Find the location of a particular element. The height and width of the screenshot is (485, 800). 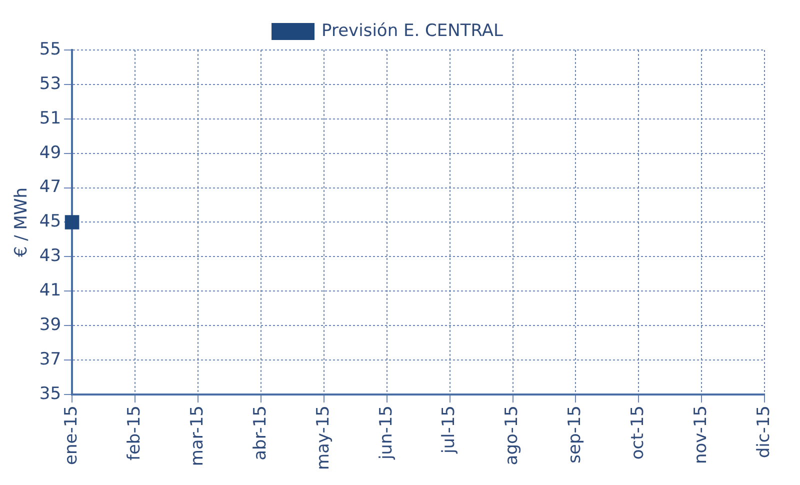

y-tick-label: 35 is located at coordinates (50, 394).